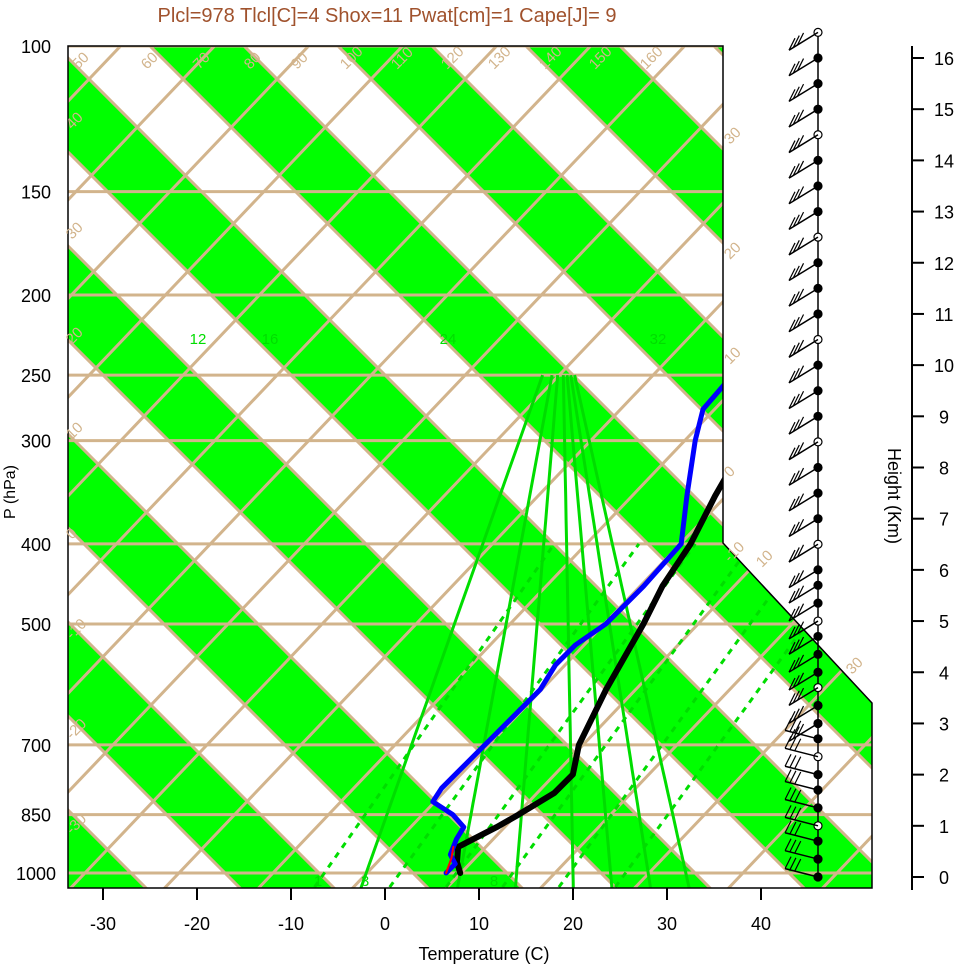 Image resolution: width=961 pixels, height=964 pixels. What do you see at coordinates (36, 193) in the screenshot?
I see `pressure-tick-label: 150` at bounding box center [36, 193].